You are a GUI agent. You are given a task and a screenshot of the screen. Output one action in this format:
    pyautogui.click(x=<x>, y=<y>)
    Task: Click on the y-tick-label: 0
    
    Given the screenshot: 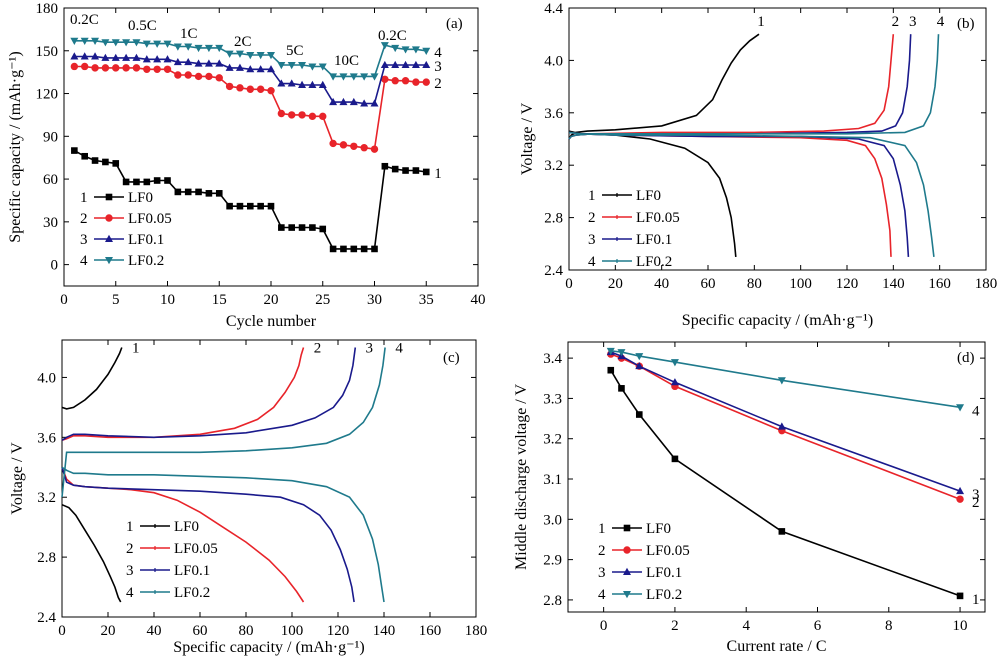 What is the action you would take?
    pyautogui.click(x=55, y=266)
    